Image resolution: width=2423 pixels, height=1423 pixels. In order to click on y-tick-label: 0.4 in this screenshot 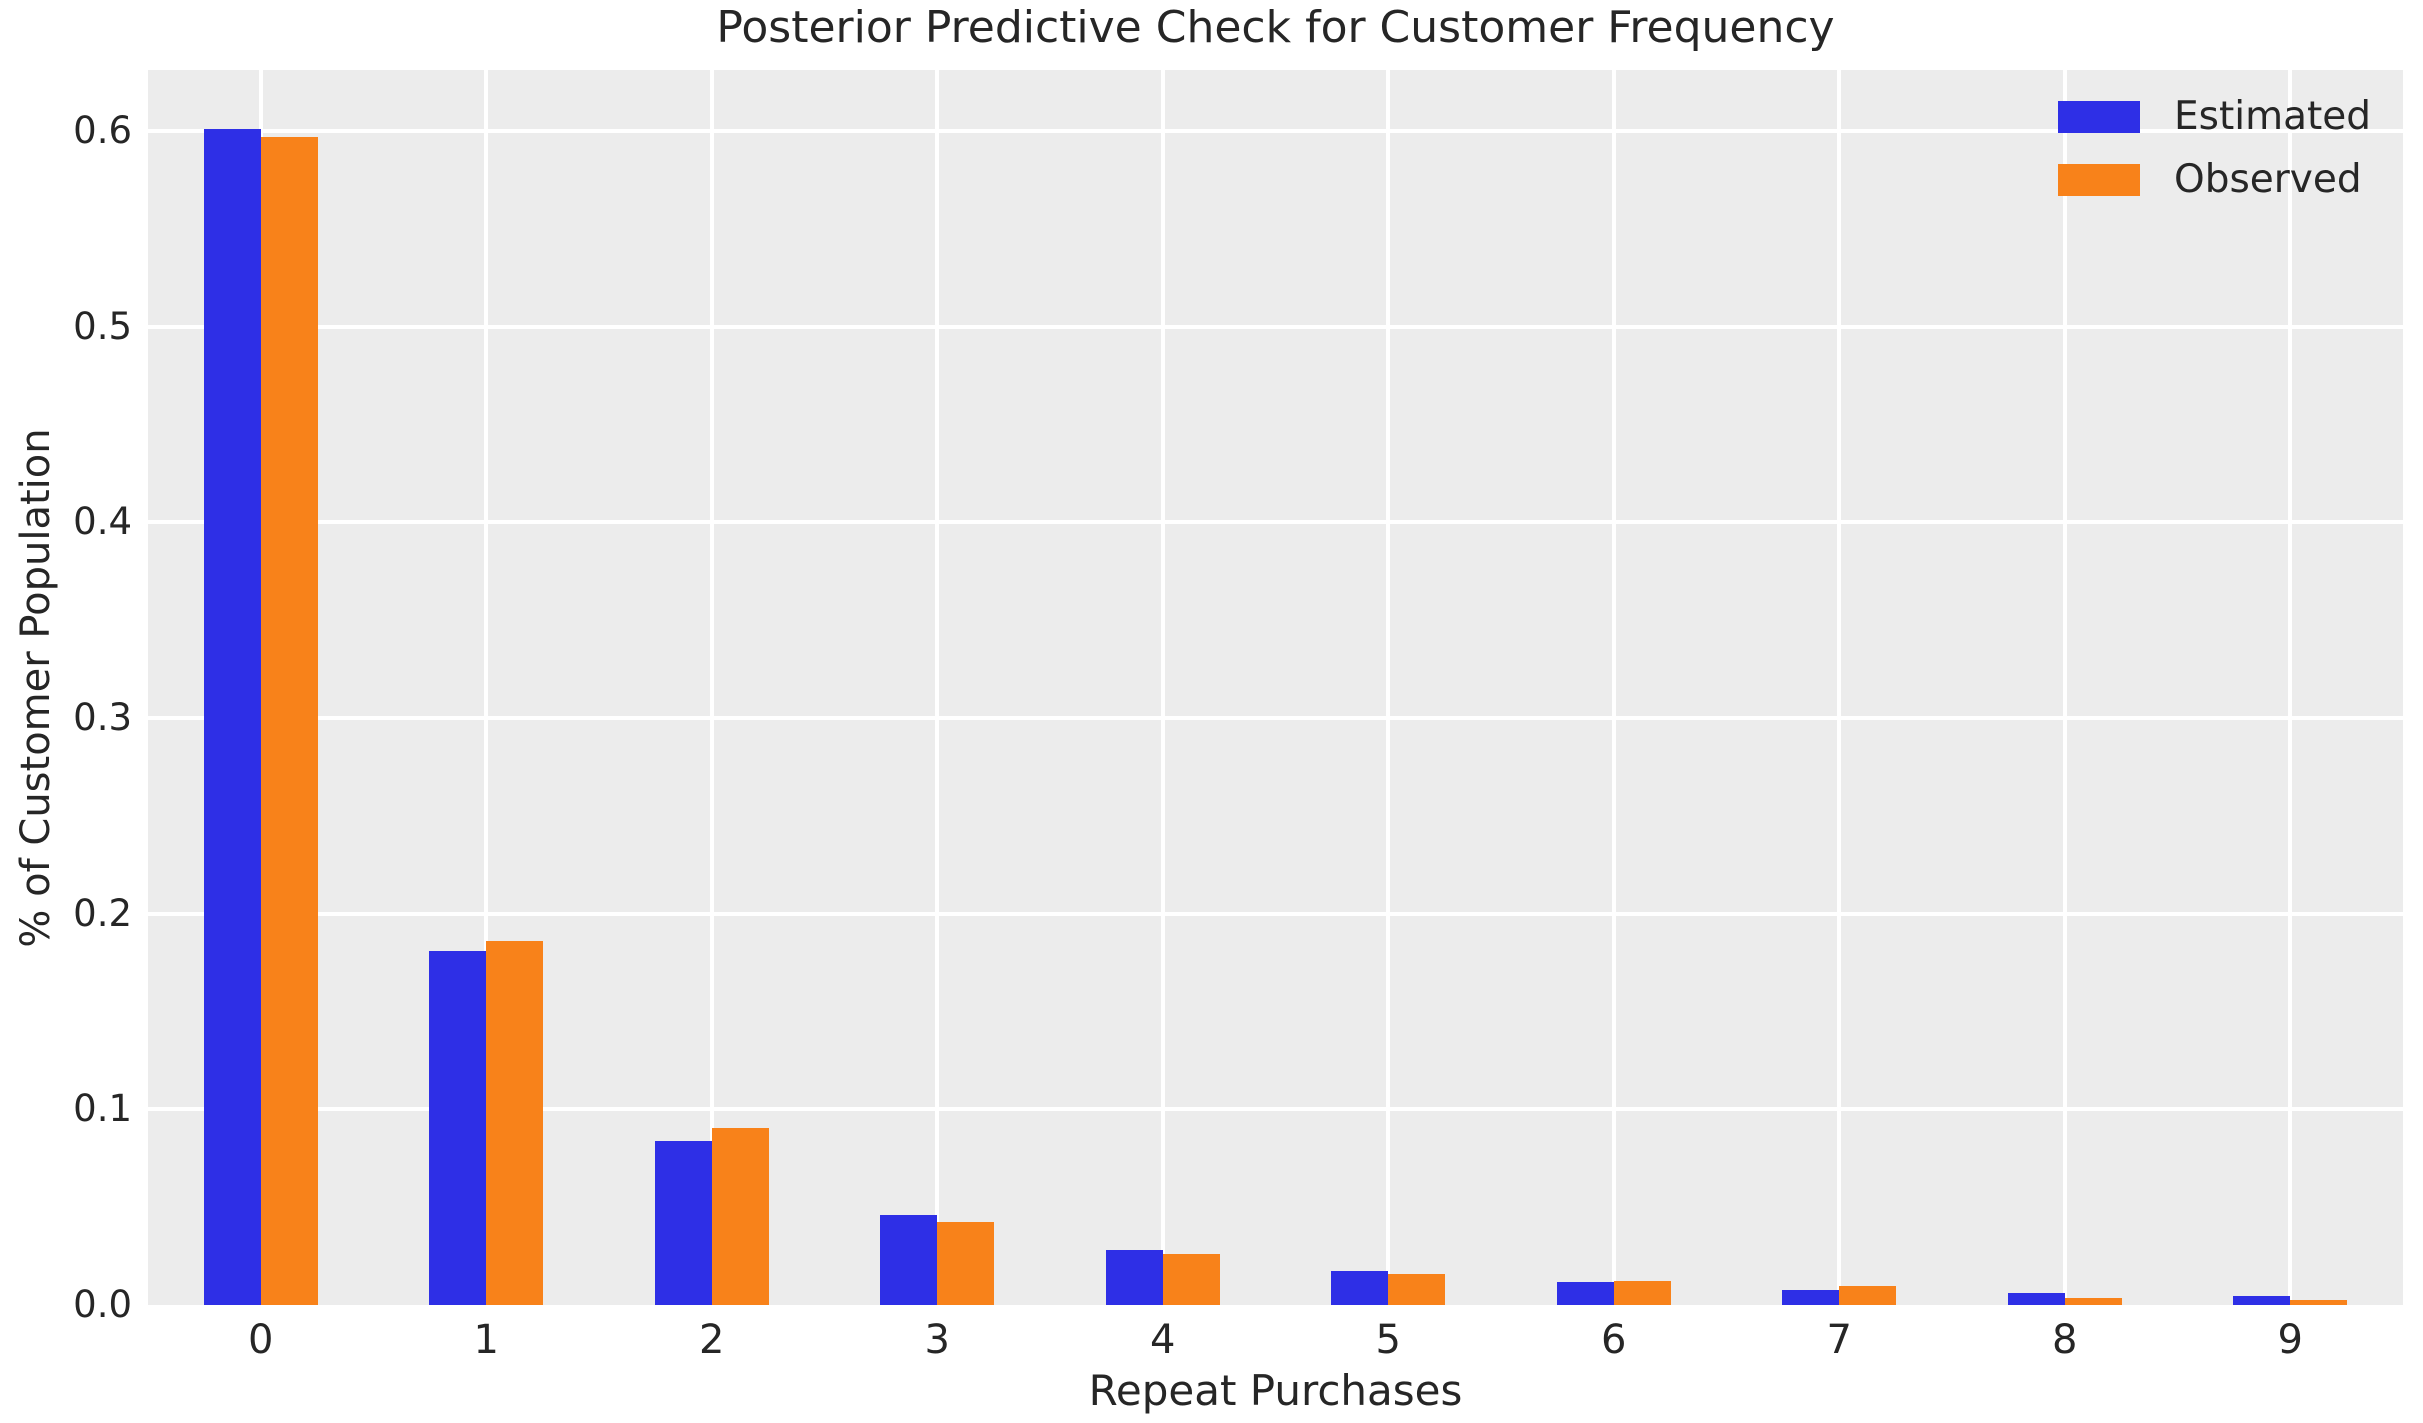, I will do `click(102, 522)`.